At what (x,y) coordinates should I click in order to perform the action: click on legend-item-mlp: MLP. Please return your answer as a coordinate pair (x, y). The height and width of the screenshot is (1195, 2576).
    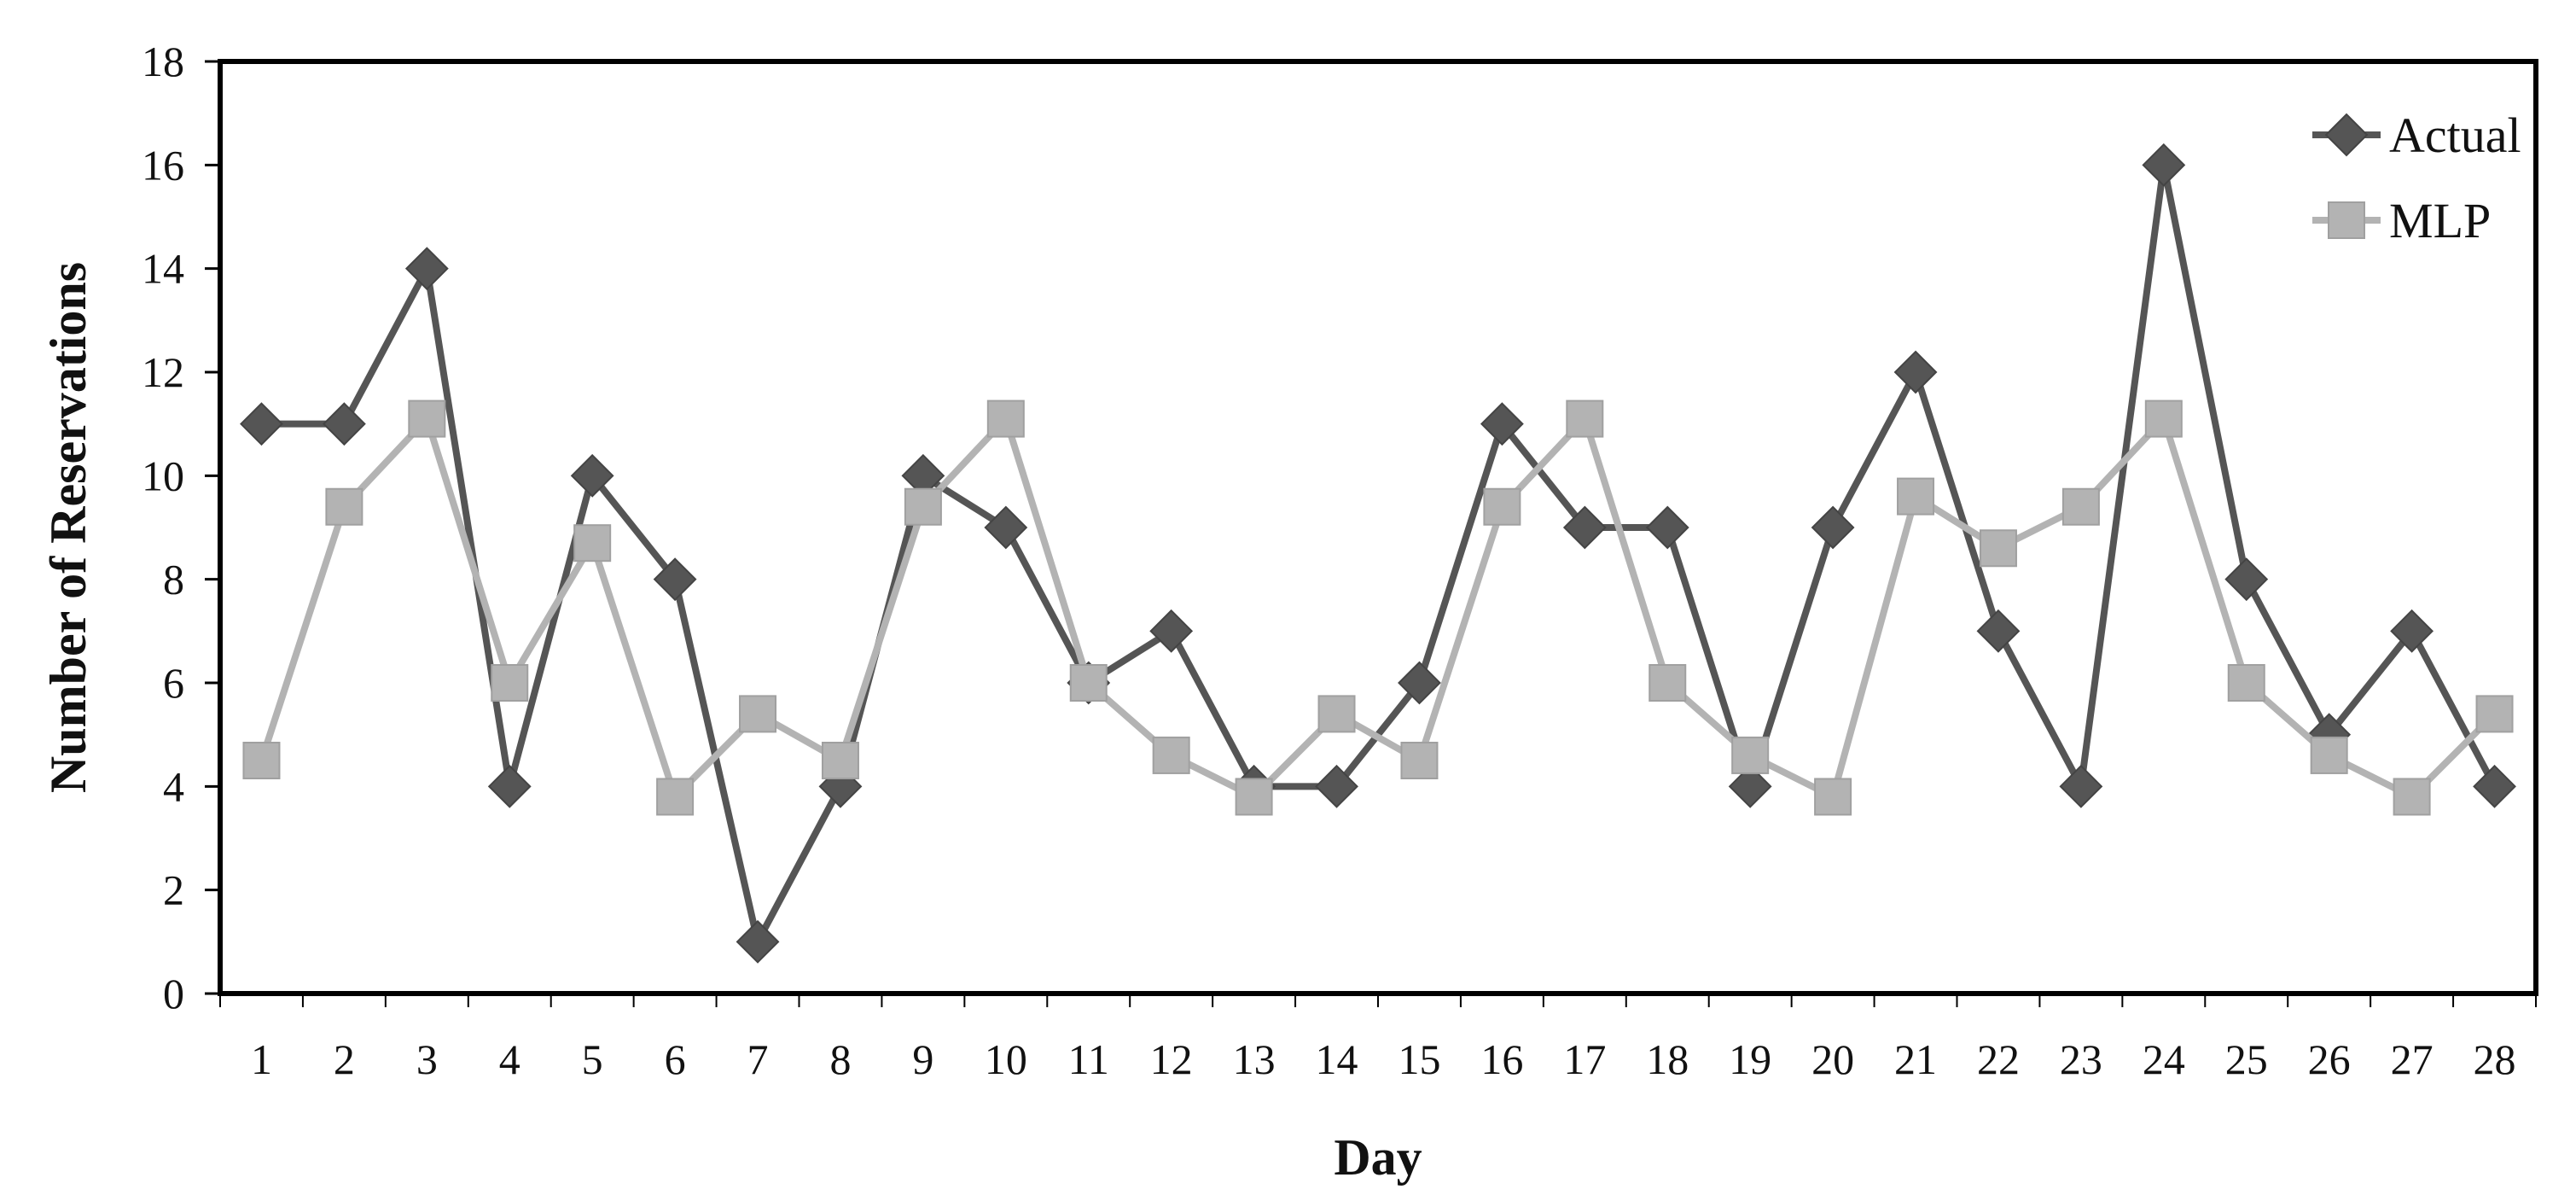
    Looking at the image, I should click on (2401, 220).